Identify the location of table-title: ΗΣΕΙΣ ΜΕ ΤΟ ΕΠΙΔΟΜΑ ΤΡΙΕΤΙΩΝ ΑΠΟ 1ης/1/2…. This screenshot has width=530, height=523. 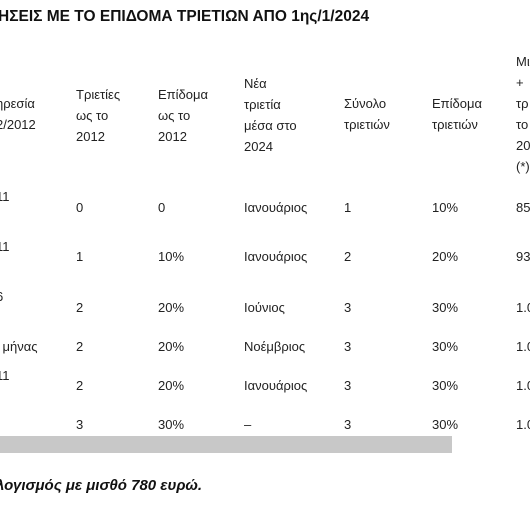
(185, 16).